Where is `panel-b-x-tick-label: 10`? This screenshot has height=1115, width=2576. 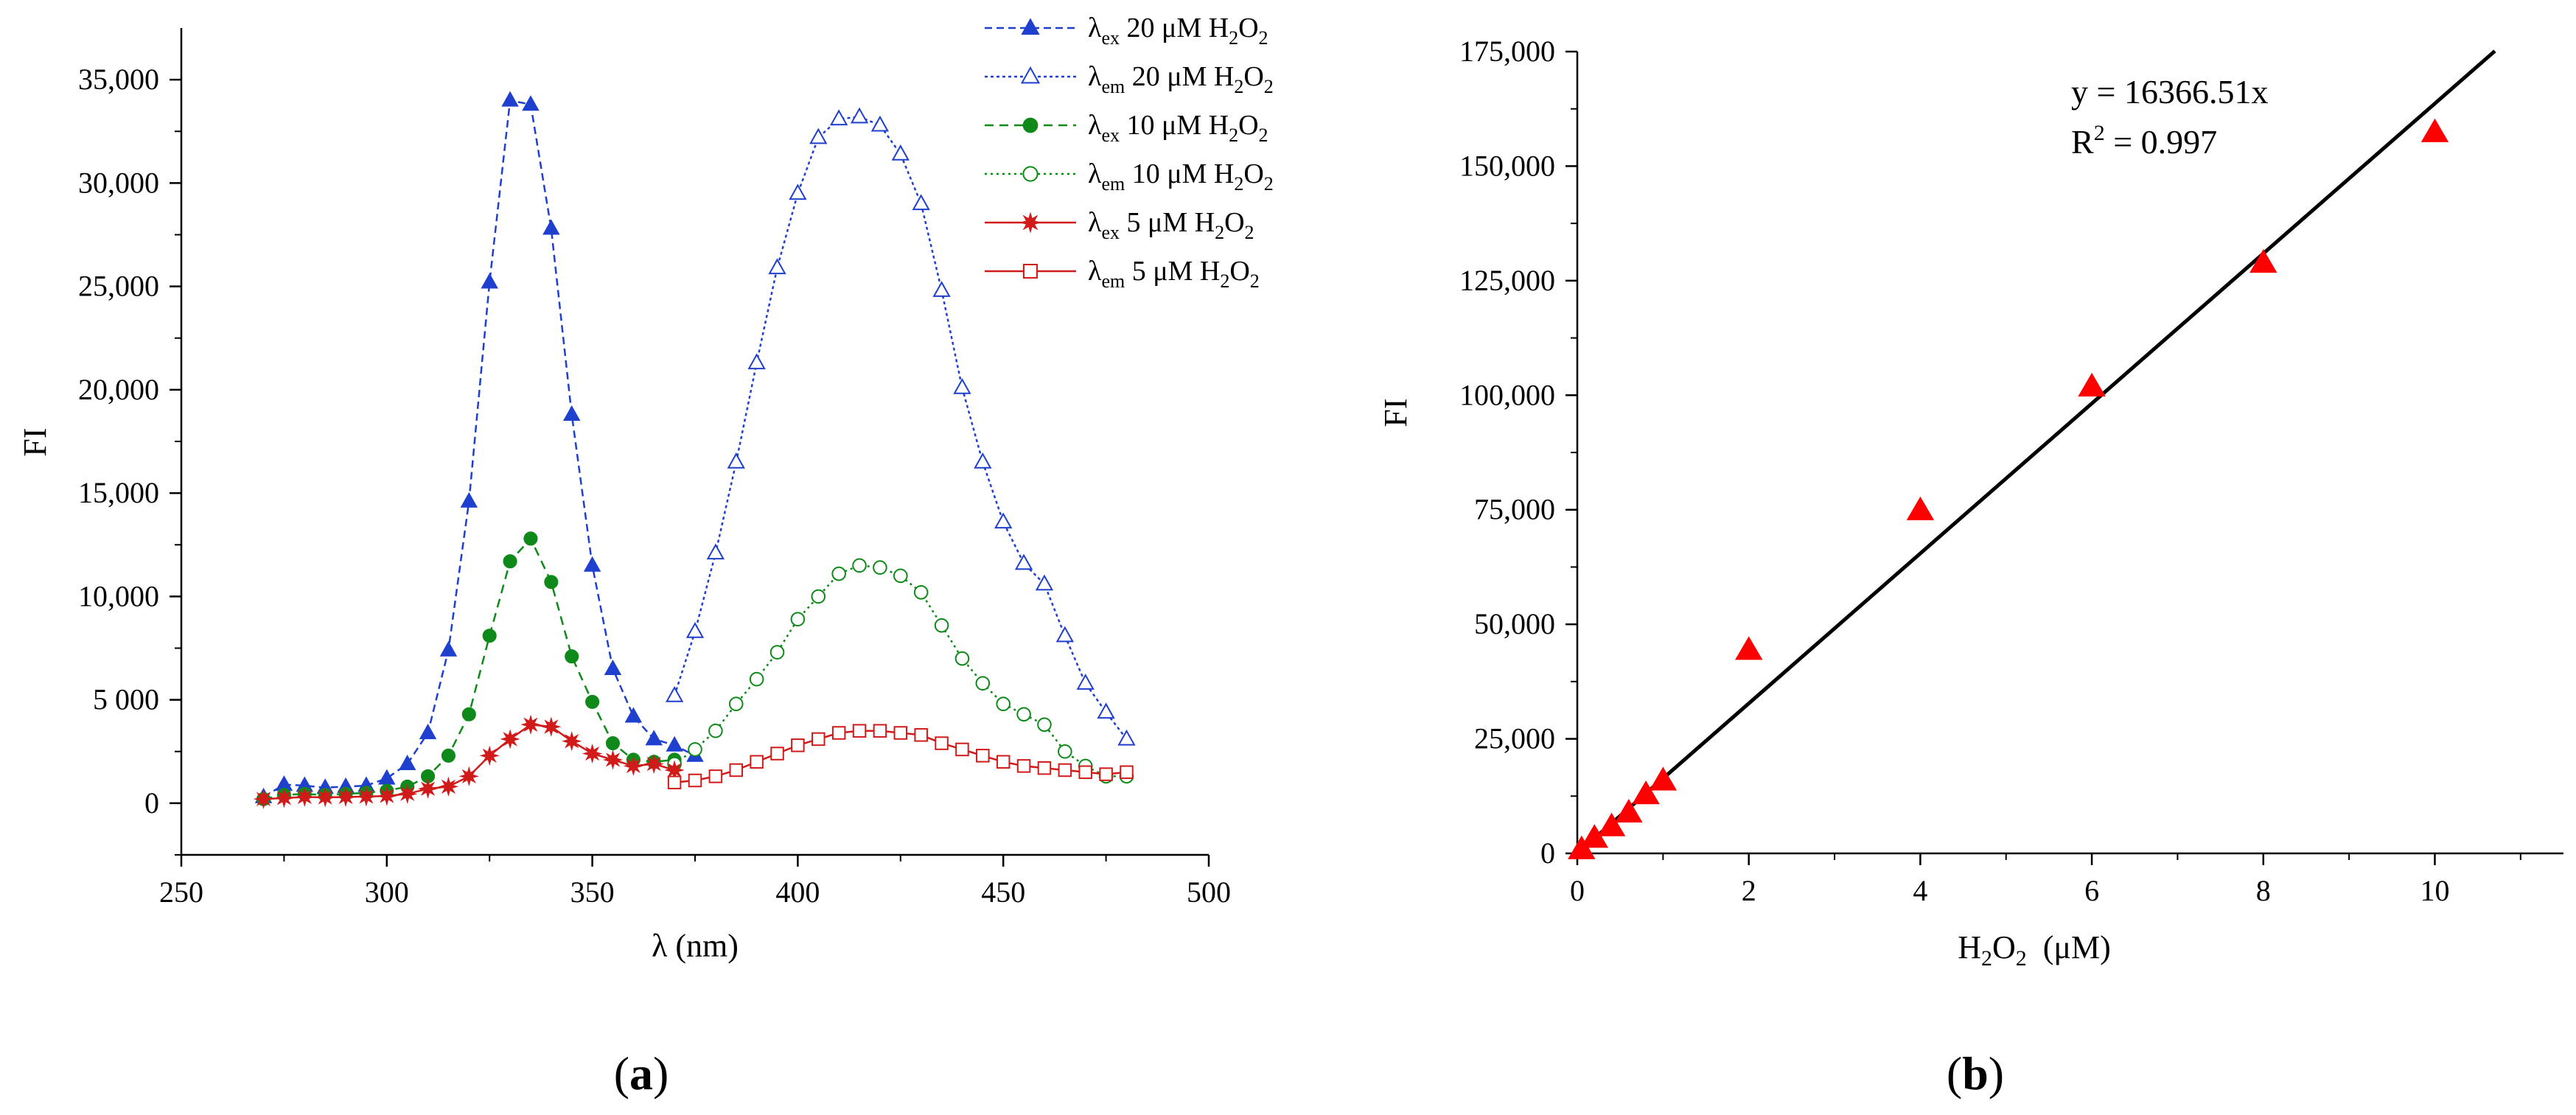 panel-b-x-tick-label: 10 is located at coordinates (2434, 891).